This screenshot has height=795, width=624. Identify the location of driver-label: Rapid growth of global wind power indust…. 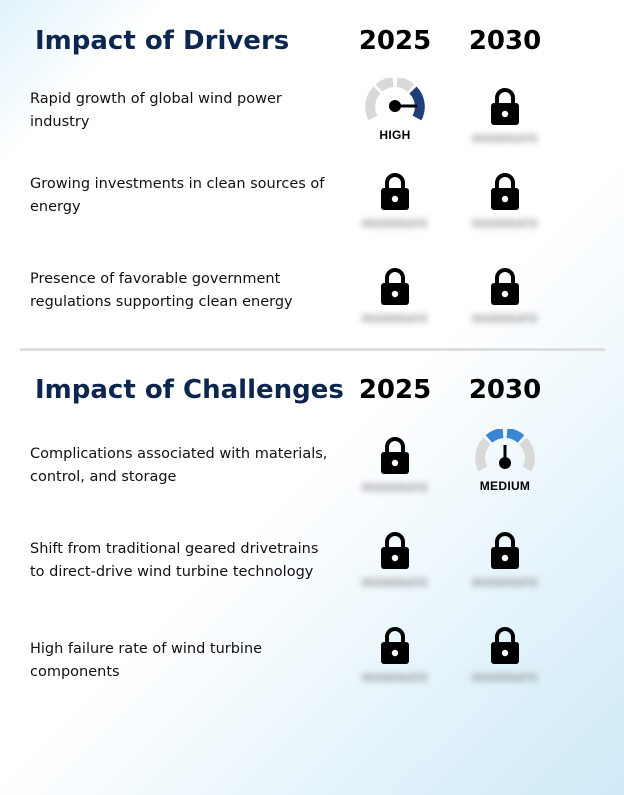
(156, 110).